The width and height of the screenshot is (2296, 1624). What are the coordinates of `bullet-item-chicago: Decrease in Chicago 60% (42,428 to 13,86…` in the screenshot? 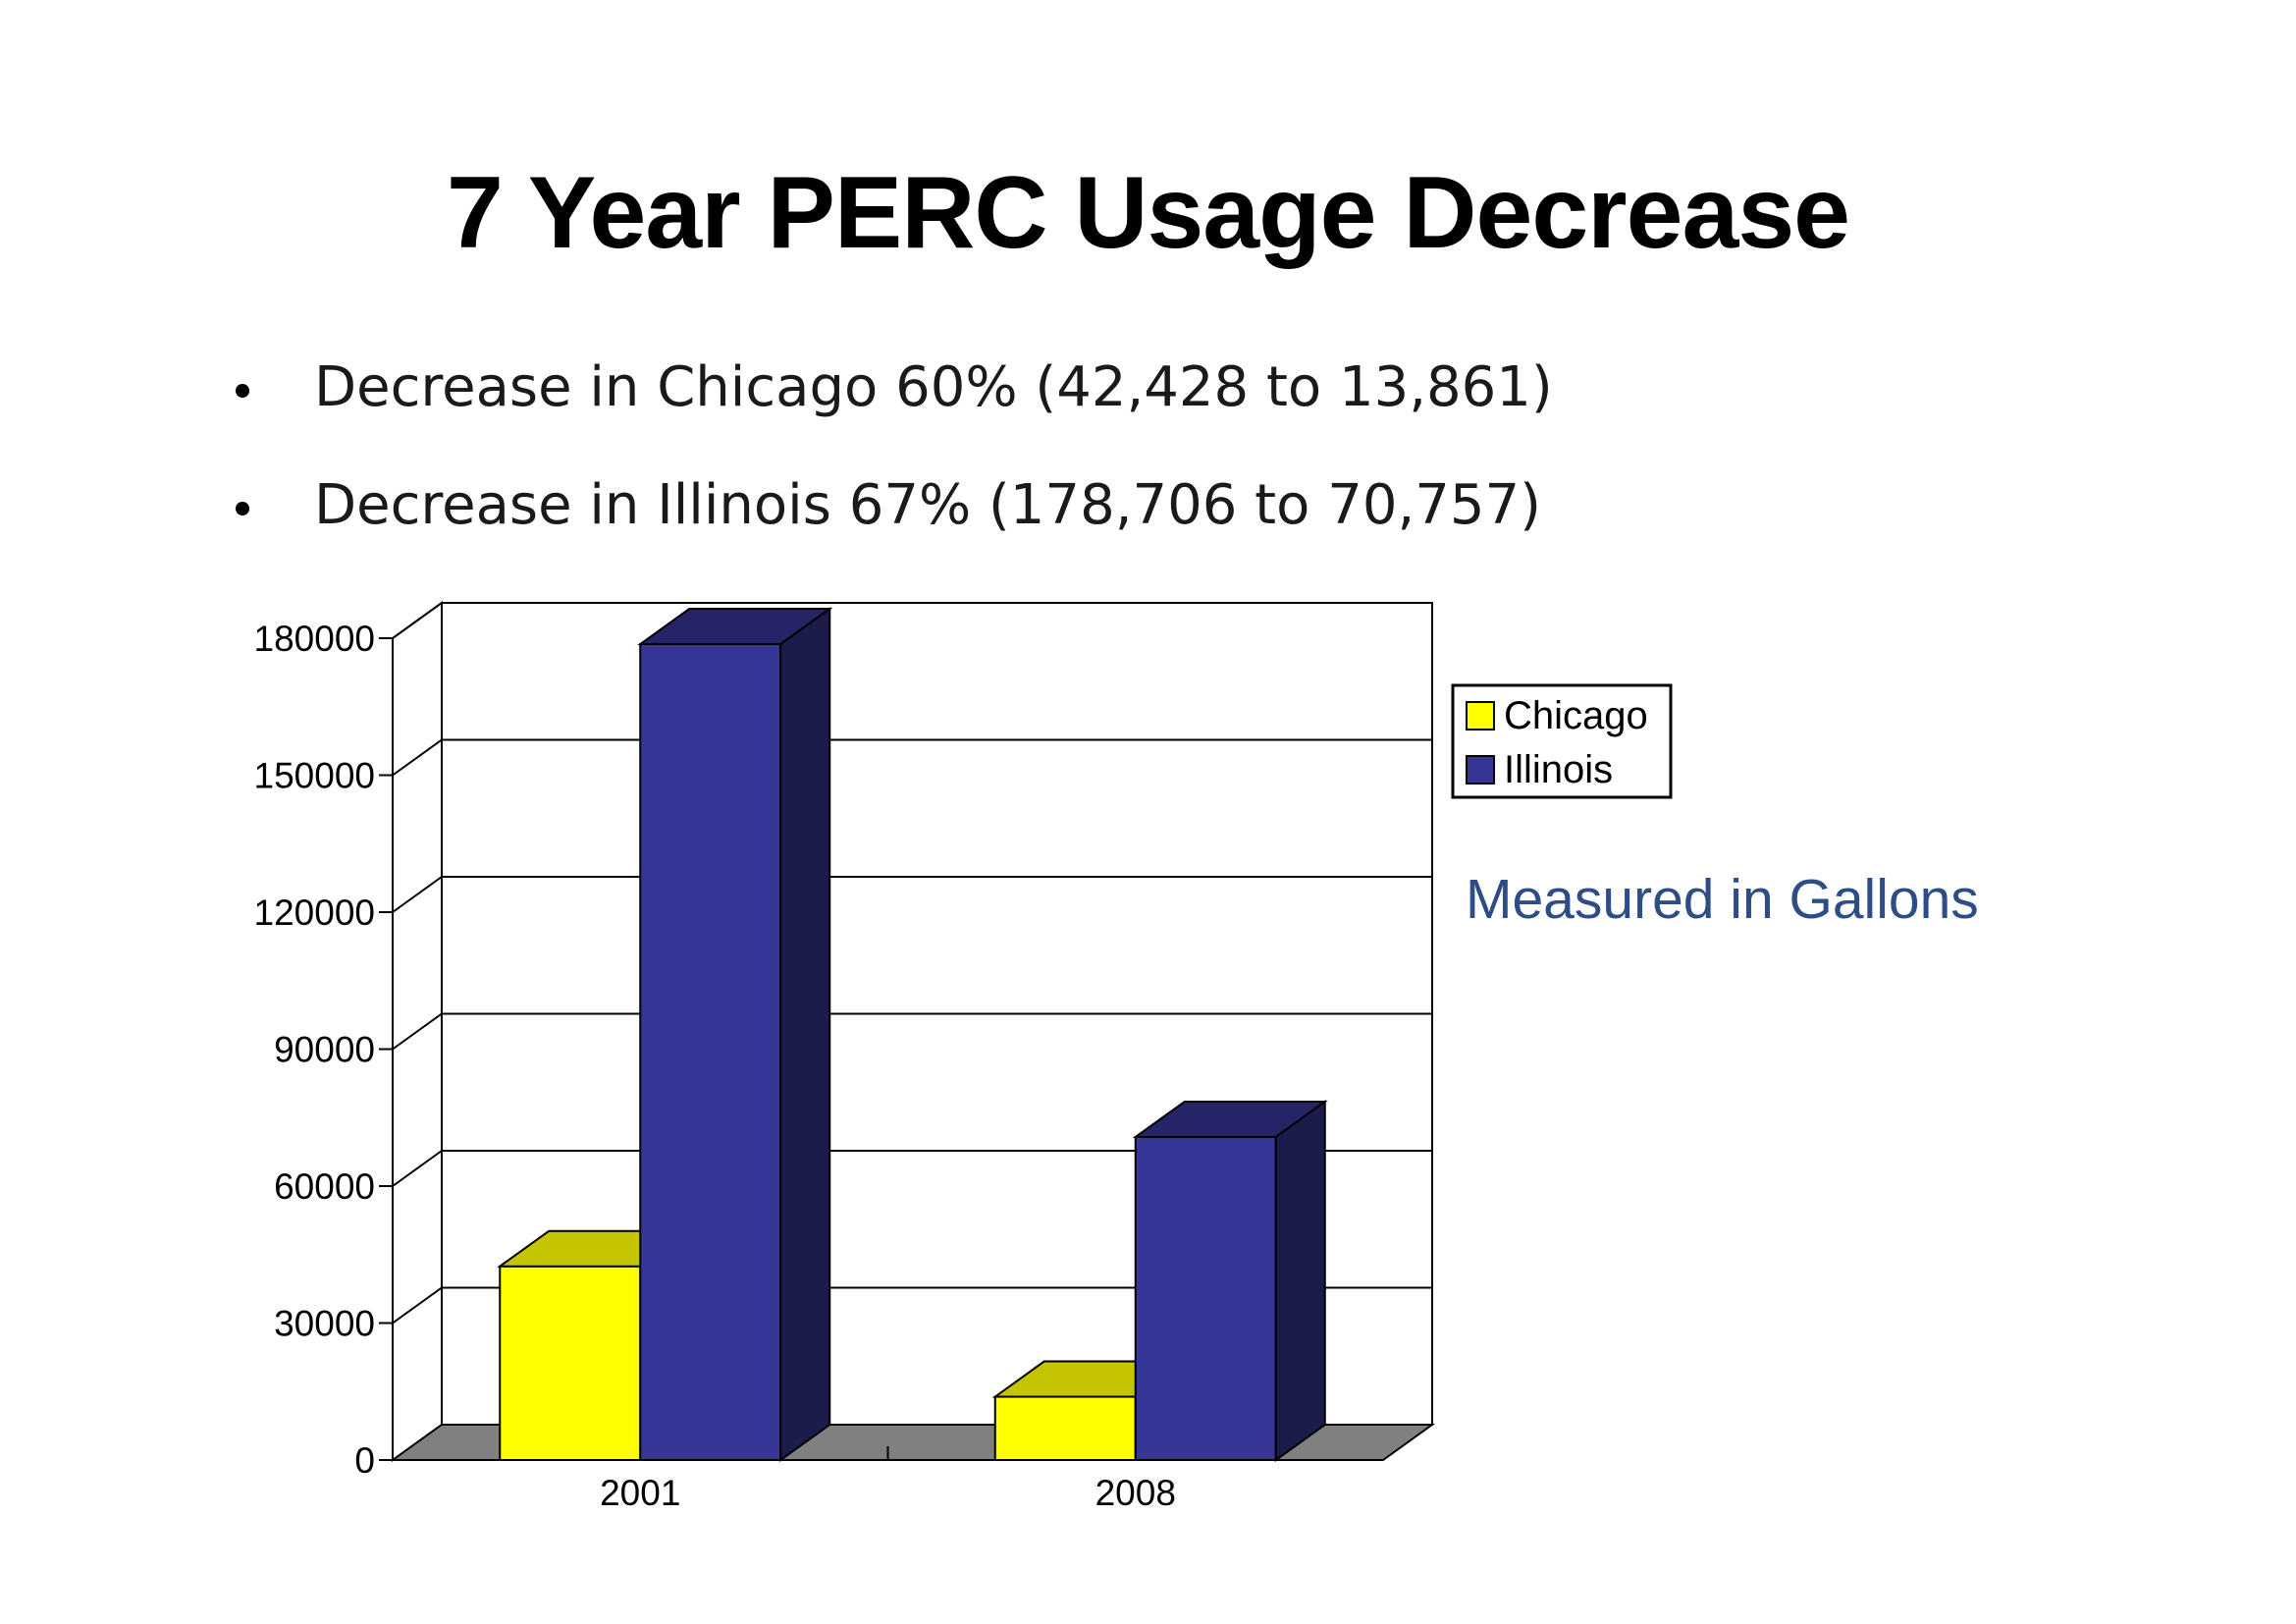 It's located at (894, 407).